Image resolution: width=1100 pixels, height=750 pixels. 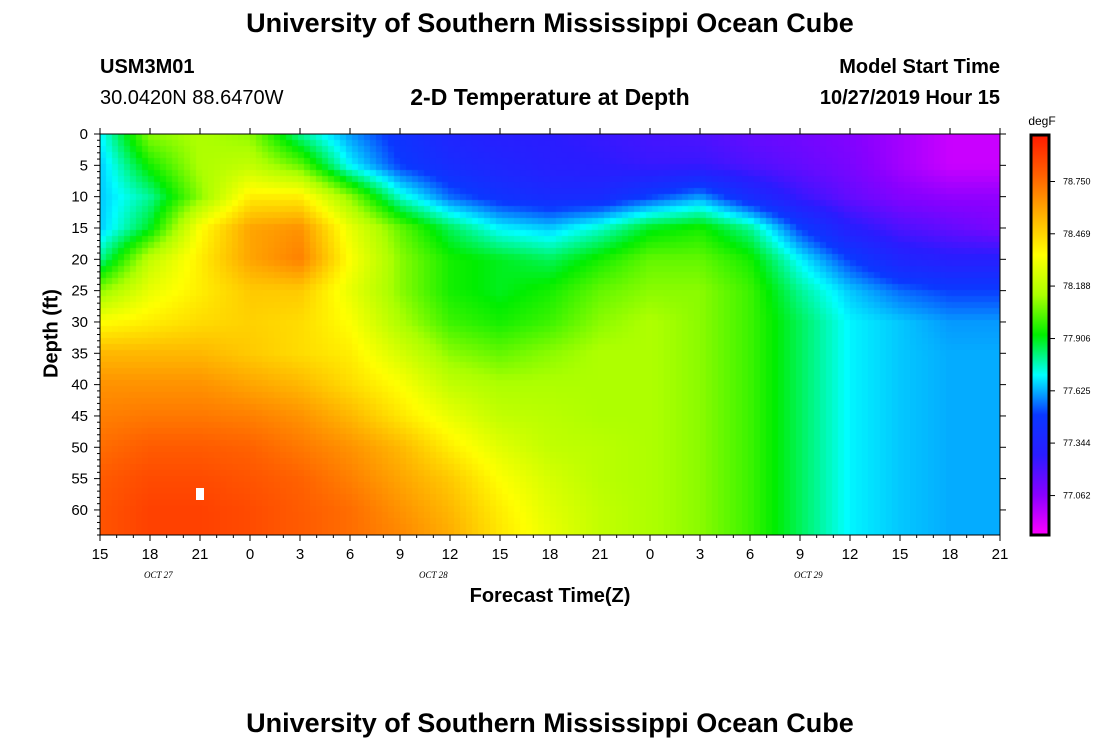 I want to click on y-tick-label: 25, so click(x=79, y=291).